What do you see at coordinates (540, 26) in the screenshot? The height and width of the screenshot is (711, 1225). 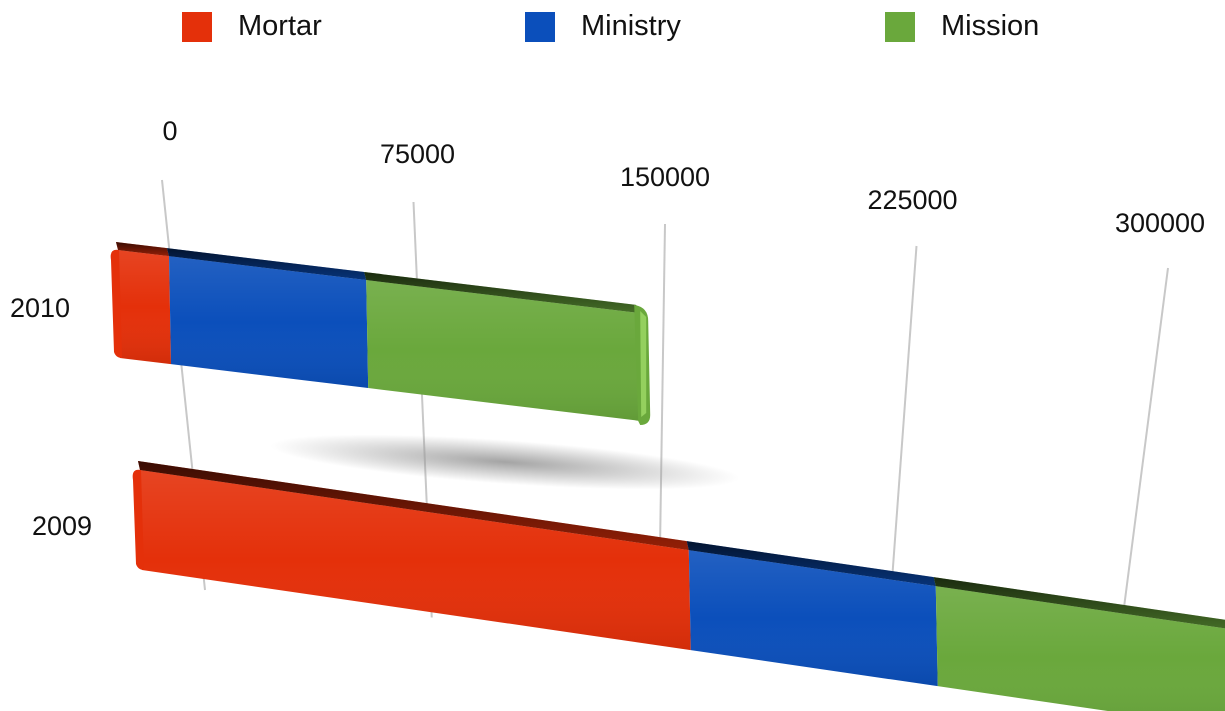 I see `legend-swatch-ministry` at bounding box center [540, 26].